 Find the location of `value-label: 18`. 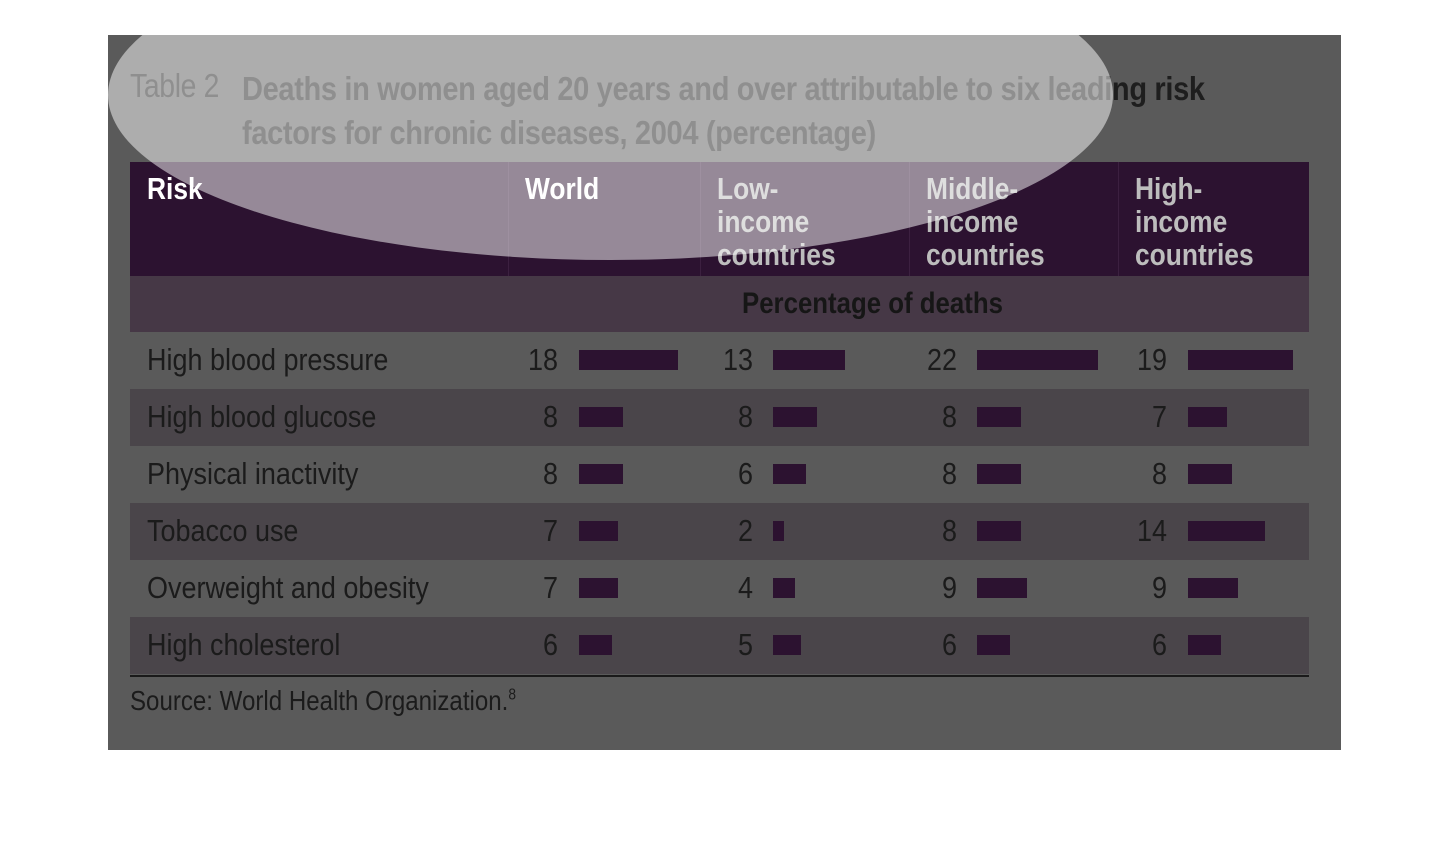

value-label: 18 is located at coordinates (542, 359).